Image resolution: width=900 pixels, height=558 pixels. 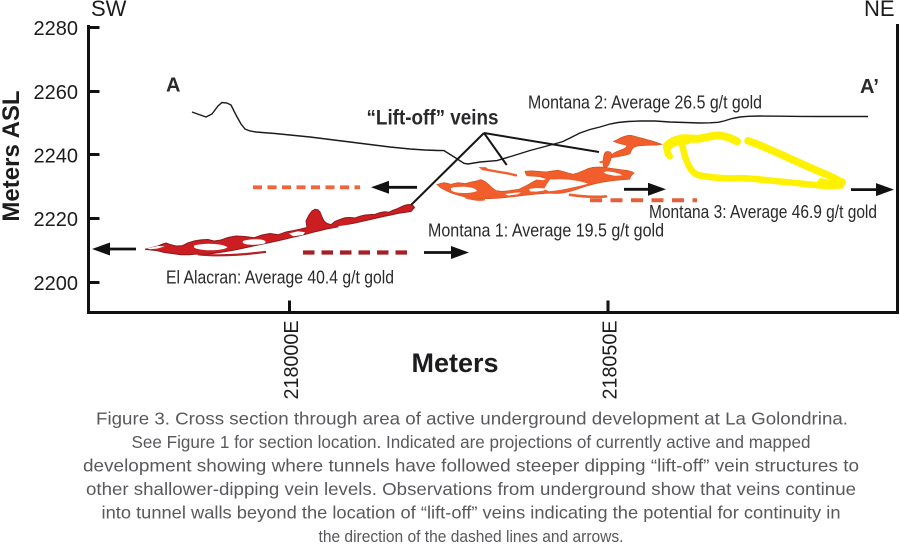 I want to click on svg-text: NE, so click(x=879, y=10).